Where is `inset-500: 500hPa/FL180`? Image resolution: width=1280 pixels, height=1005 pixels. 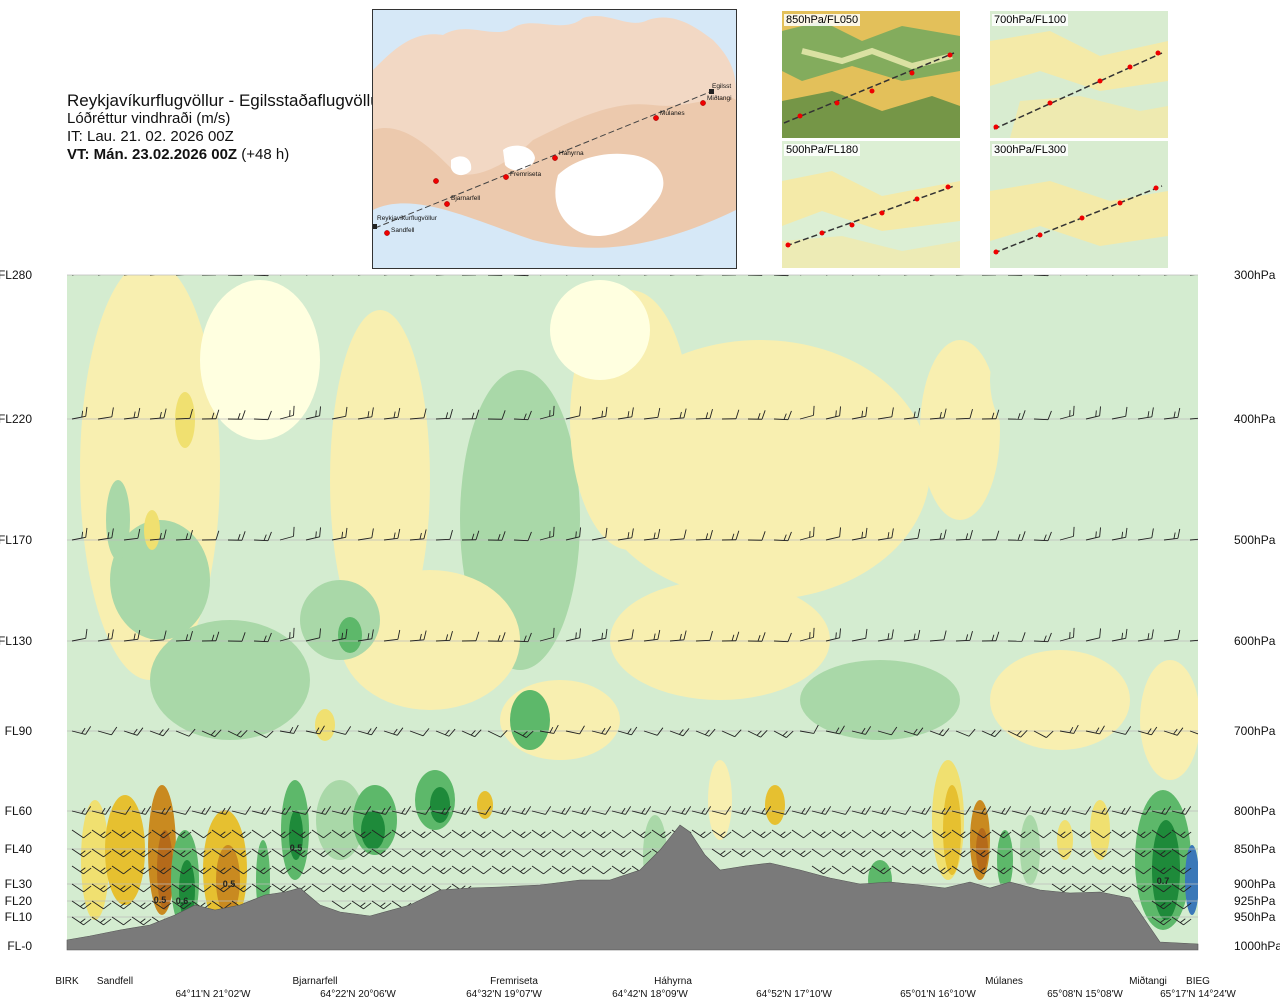 inset-500: 500hPa/FL180 is located at coordinates (871, 204).